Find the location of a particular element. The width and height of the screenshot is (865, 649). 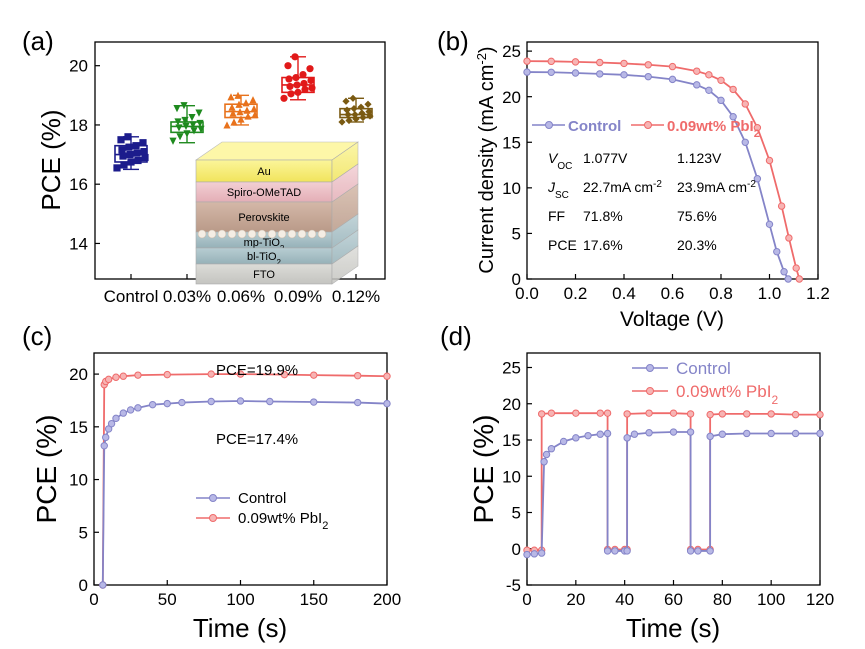

y-axis-label: PCE (%) is located at coordinates (46, 469).